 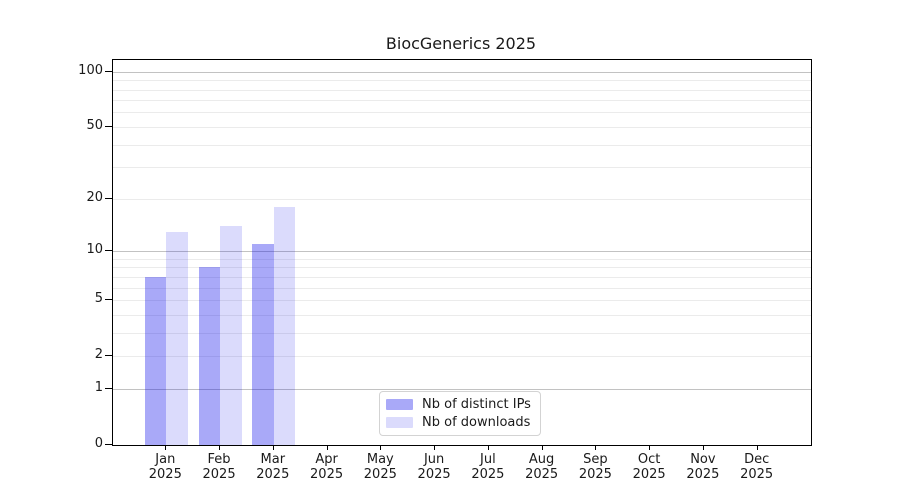 What do you see at coordinates (273, 447) in the screenshot?
I see `x-tick-mark-mar-2025` at bounding box center [273, 447].